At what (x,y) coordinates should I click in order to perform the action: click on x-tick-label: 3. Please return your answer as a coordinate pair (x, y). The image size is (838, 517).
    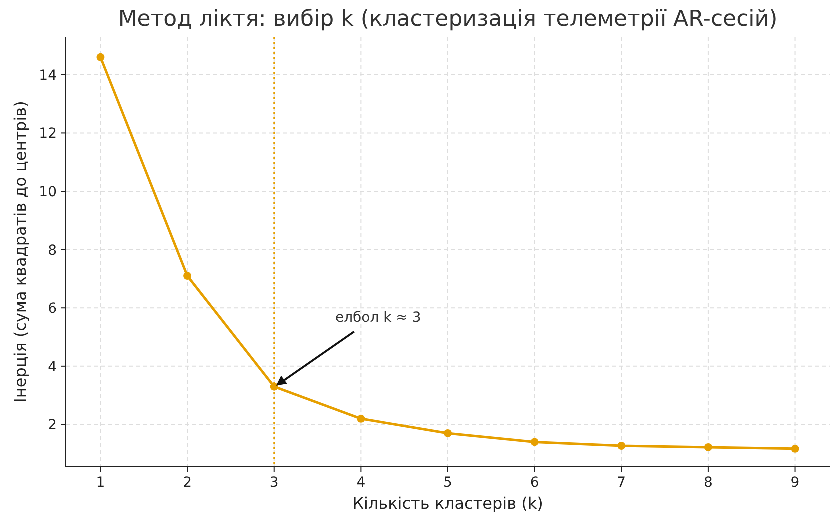
    Looking at the image, I should click on (274, 483).